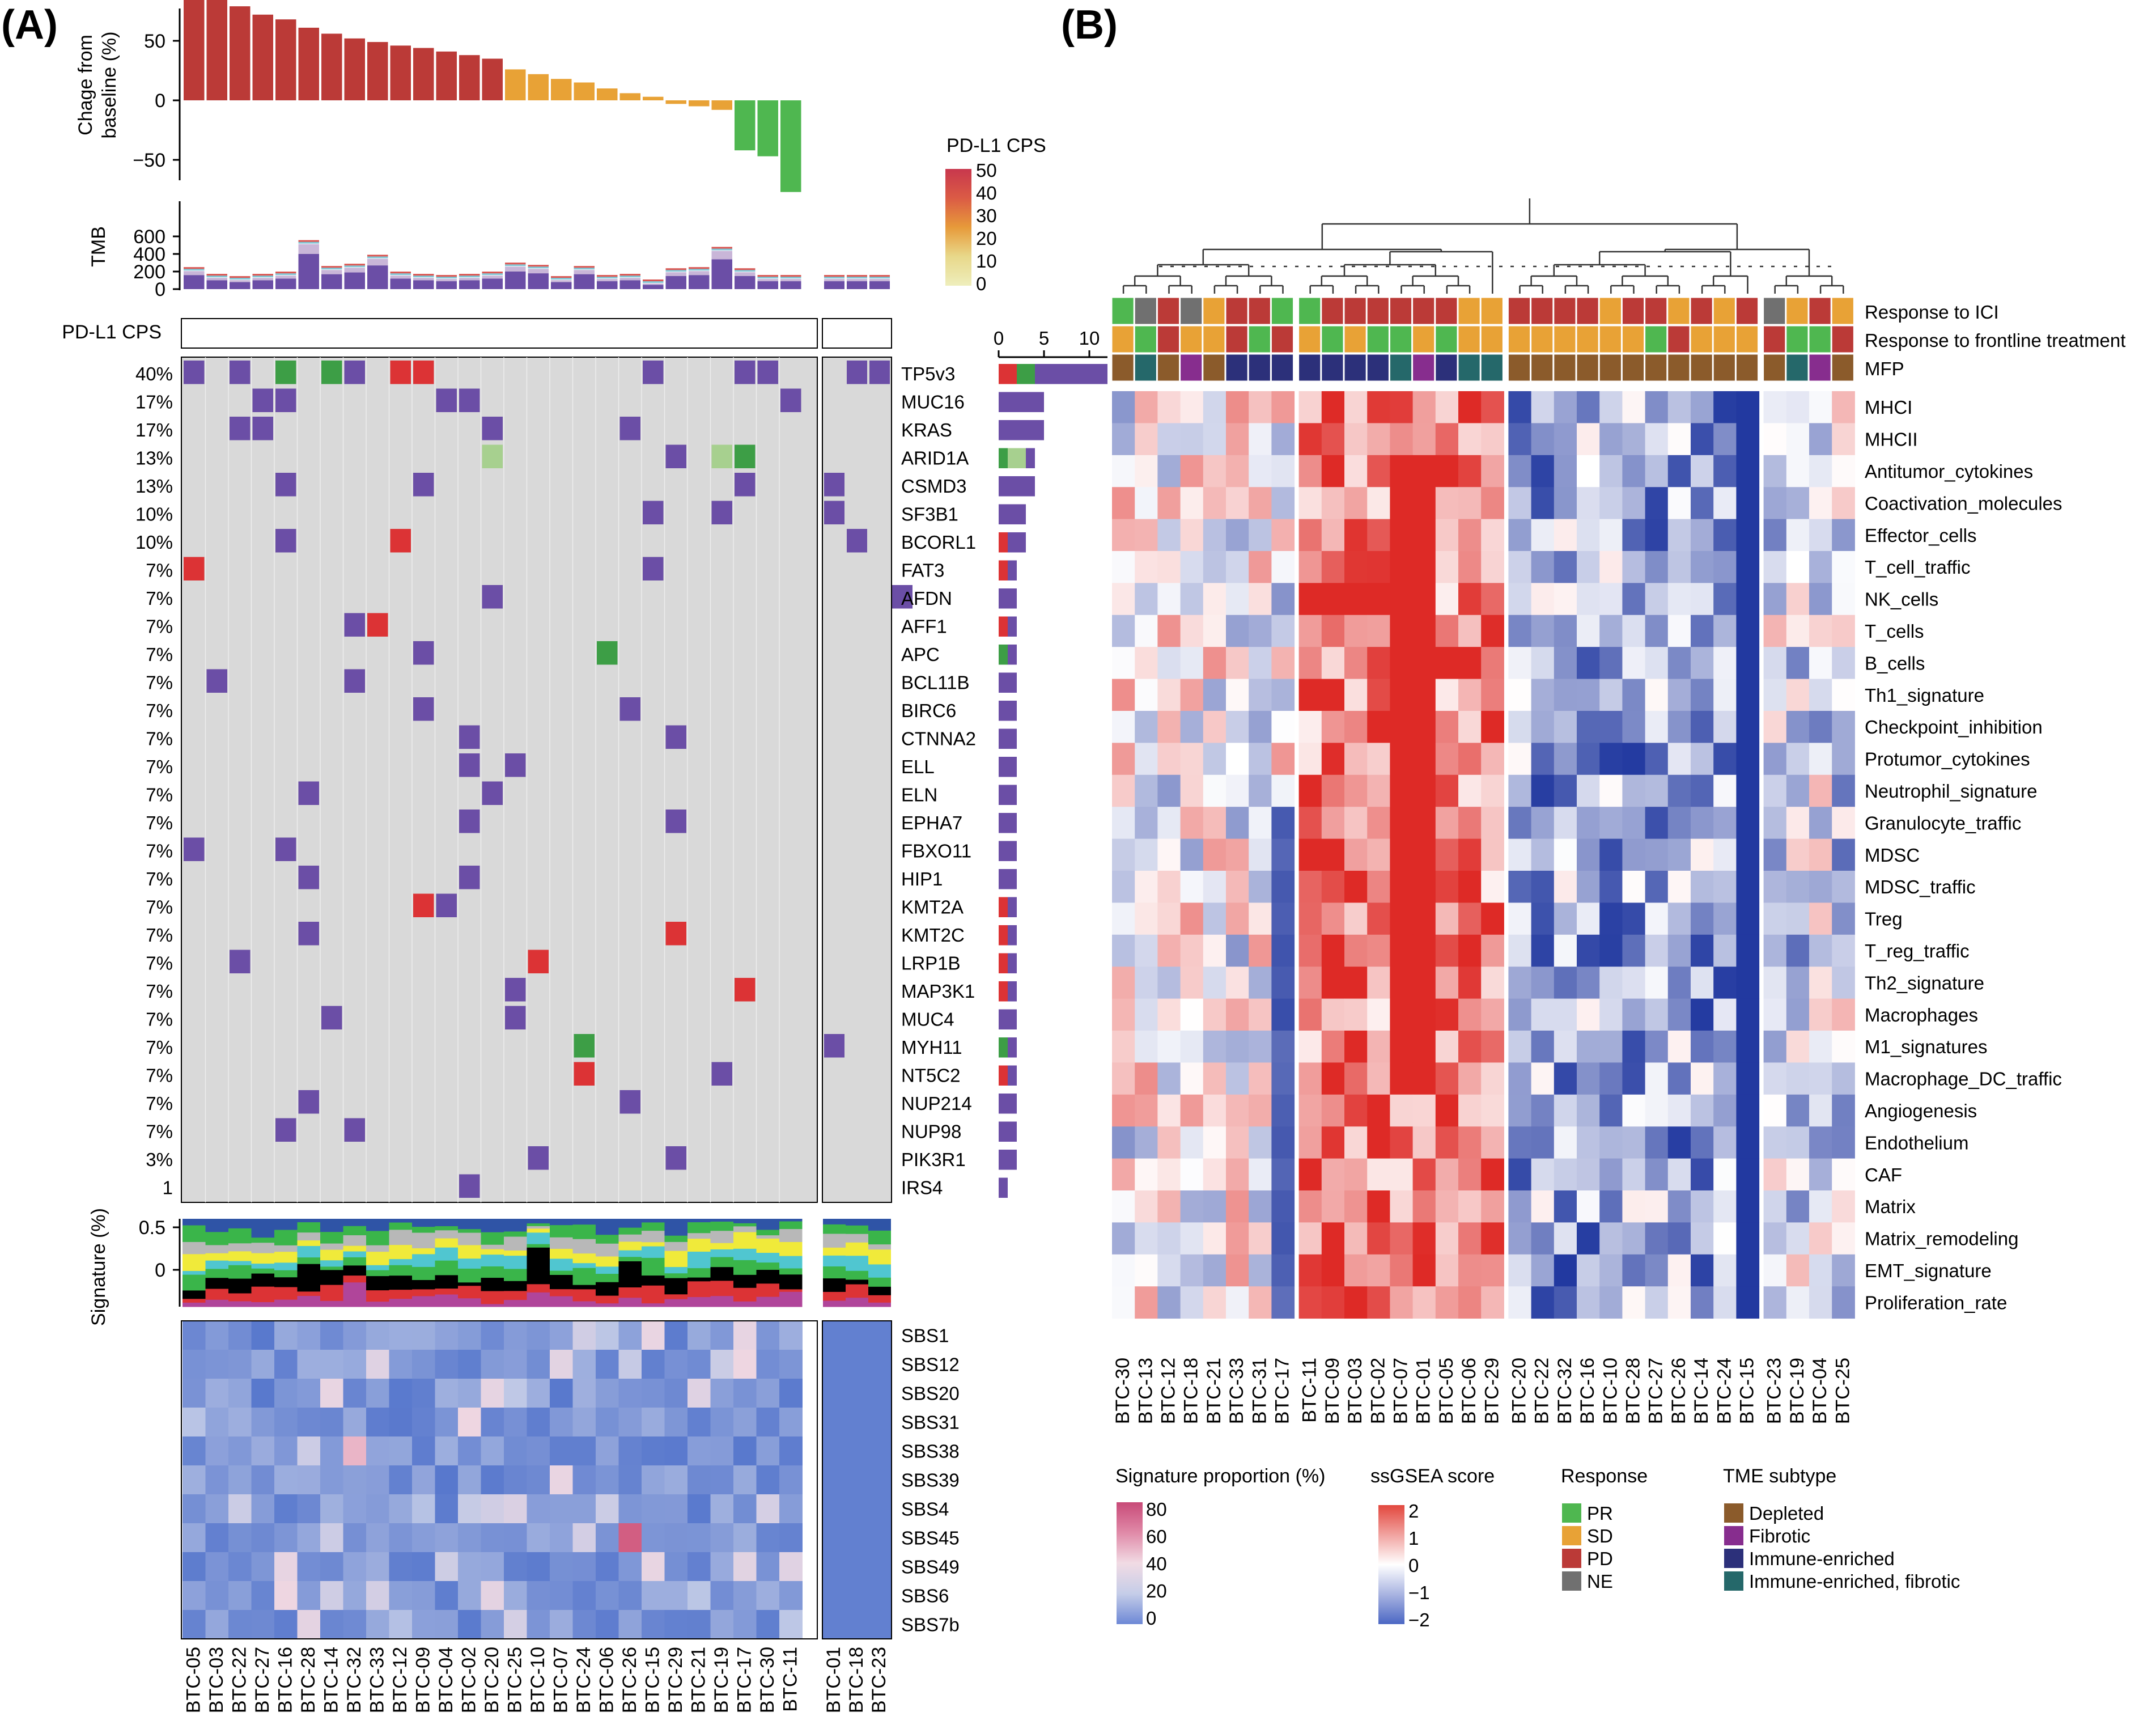  Describe the element at coordinates (160, 570) in the screenshot. I see `frequency-label: 7%` at that location.